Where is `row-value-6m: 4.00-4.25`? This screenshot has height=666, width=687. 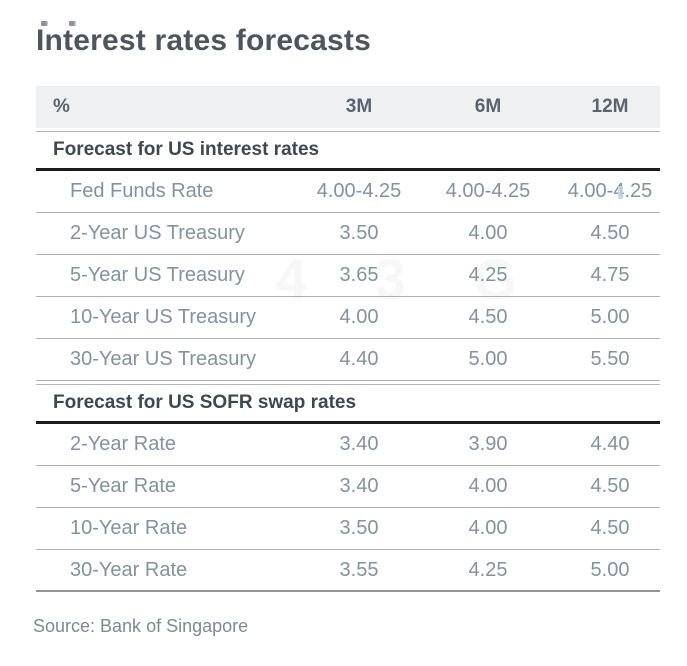 row-value-6m: 4.00-4.25 is located at coordinates (488, 191).